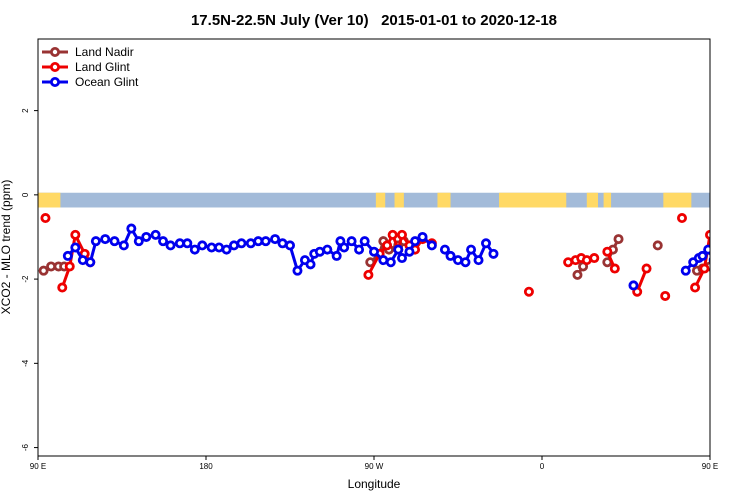 The width and height of the screenshot is (750, 500). Describe the element at coordinates (25, 110) in the screenshot. I see `y-tick-label-4: 2` at that location.